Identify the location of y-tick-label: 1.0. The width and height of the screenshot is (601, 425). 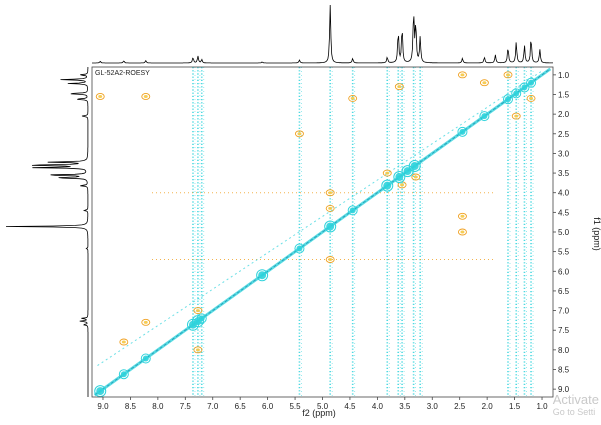
(564, 75).